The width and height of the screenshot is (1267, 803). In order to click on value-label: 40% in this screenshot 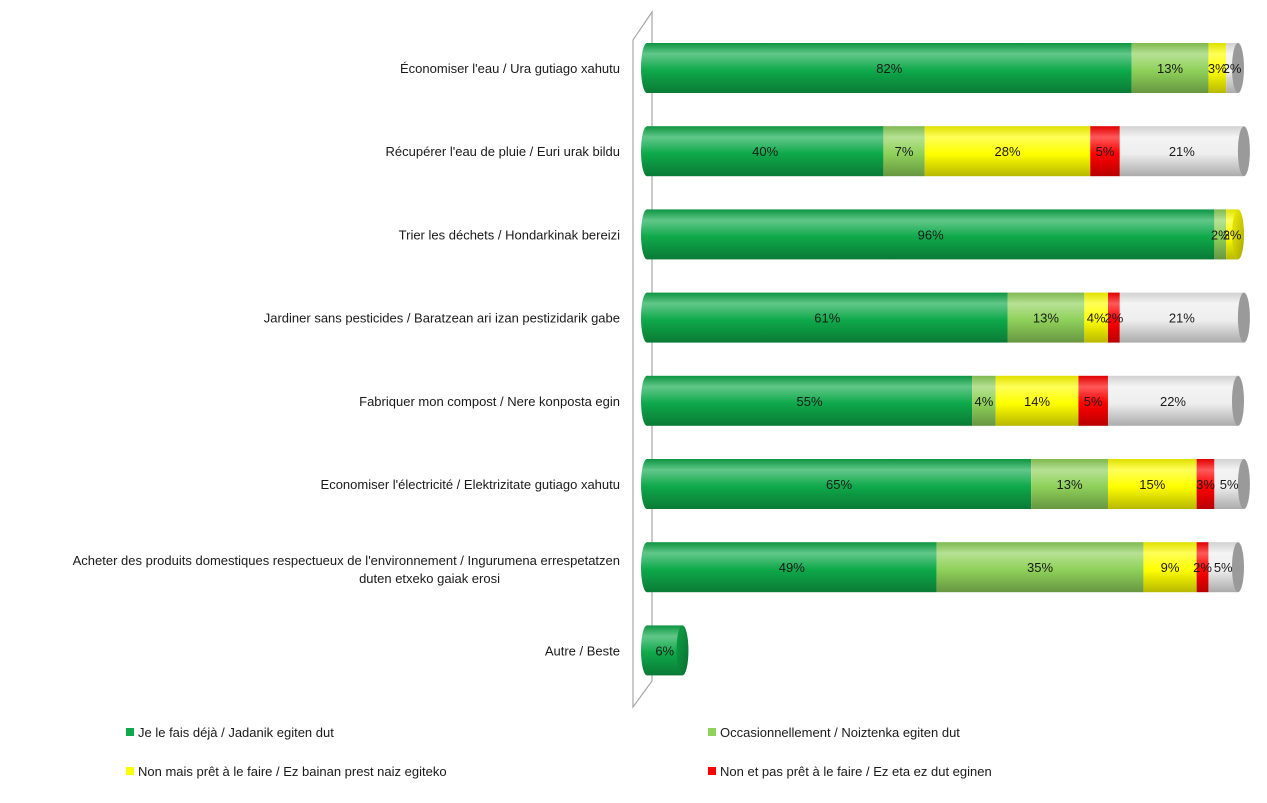, I will do `click(765, 151)`.